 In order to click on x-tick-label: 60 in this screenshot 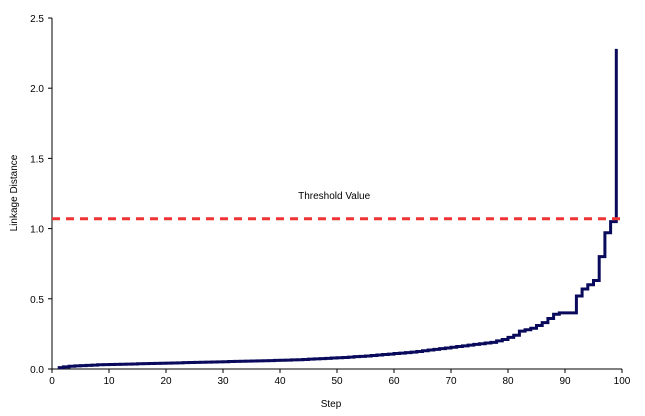, I will do `click(394, 381)`.